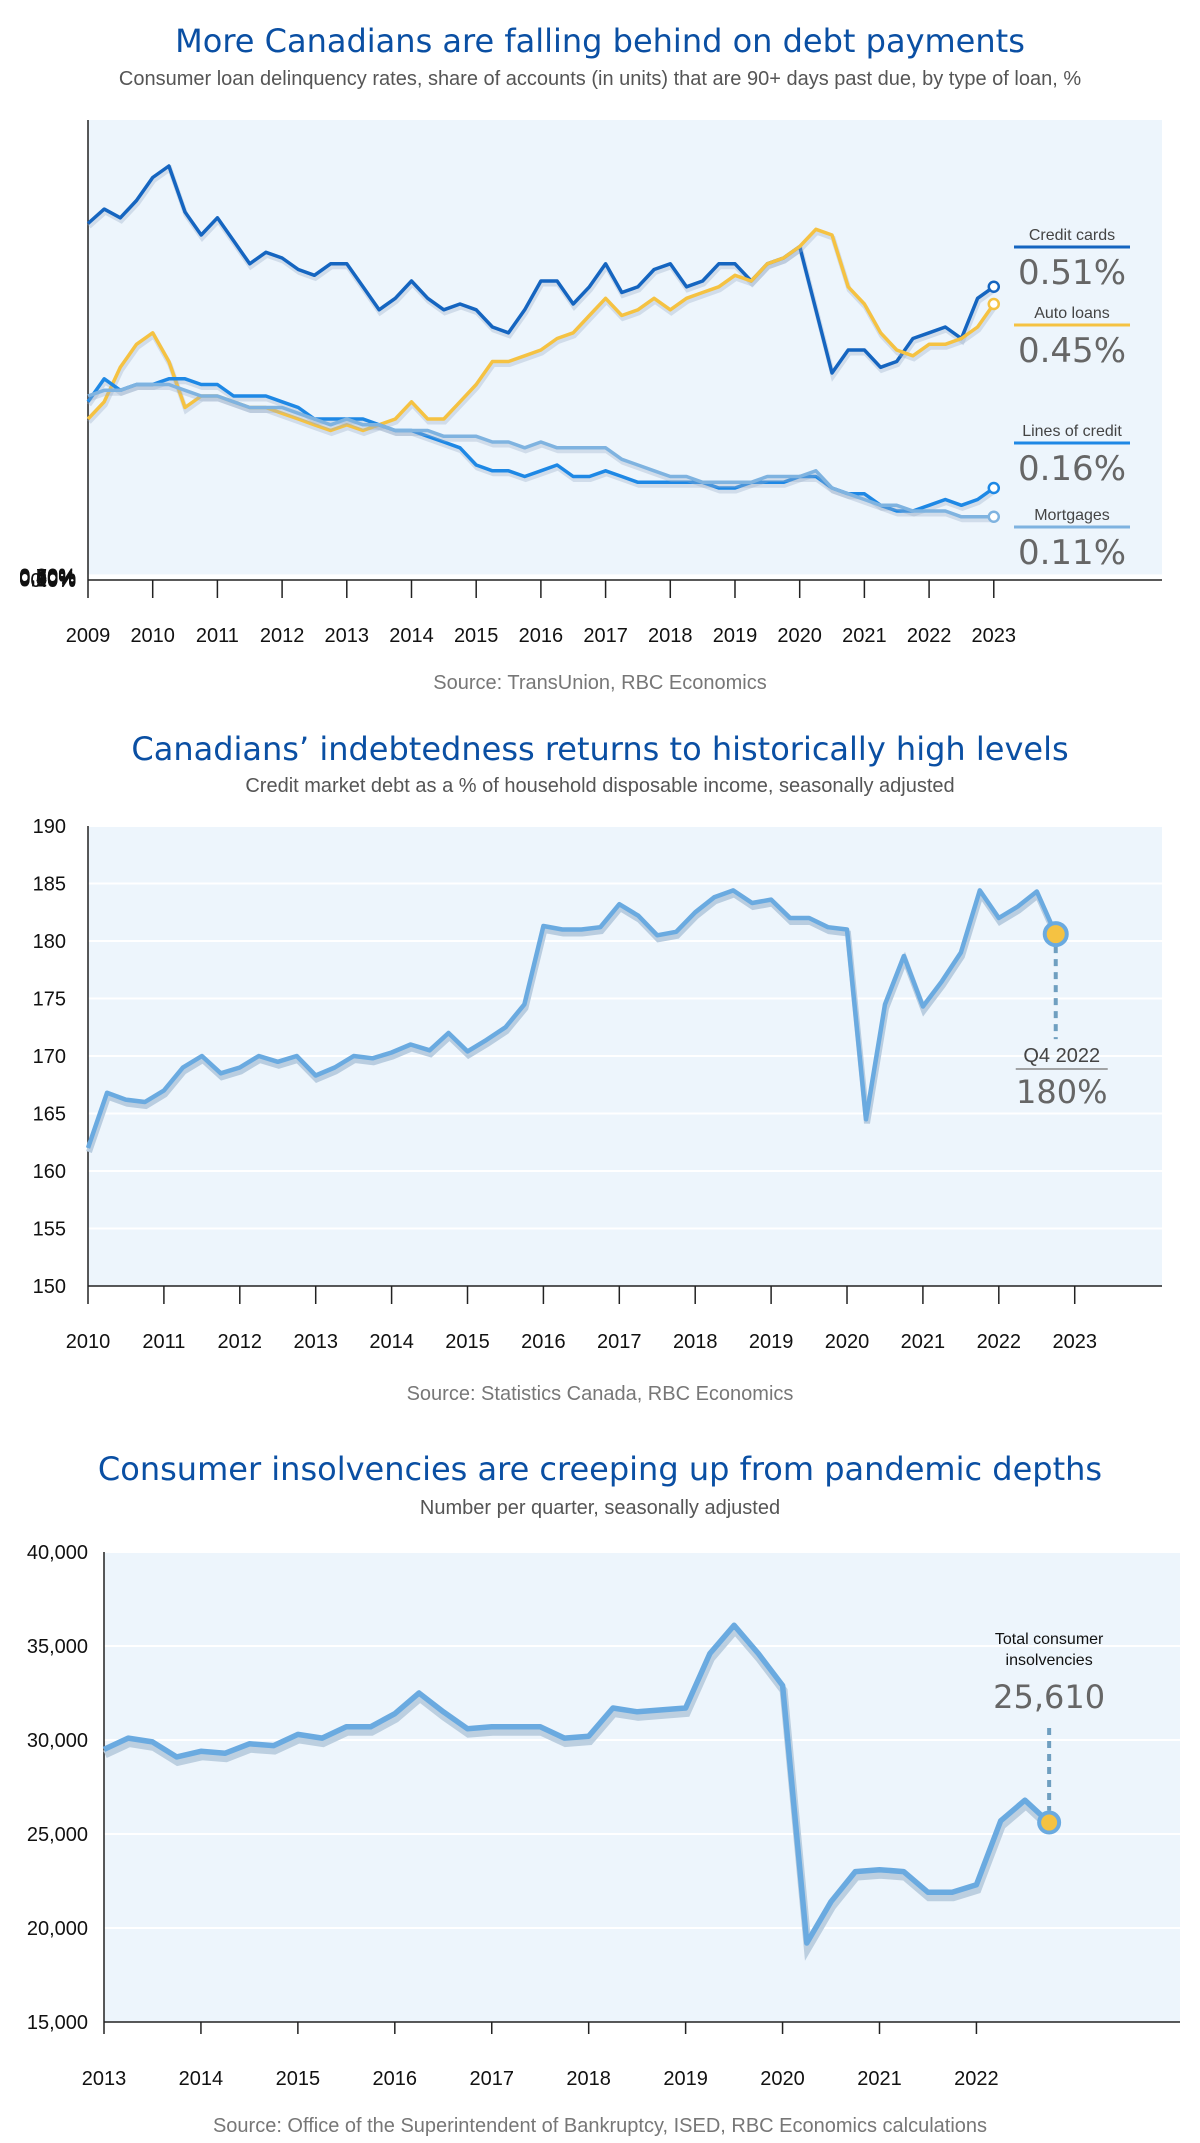  What do you see at coordinates (88, 1342) in the screenshot?
I see `chart2-x-tick-label: 2010` at bounding box center [88, 1342].